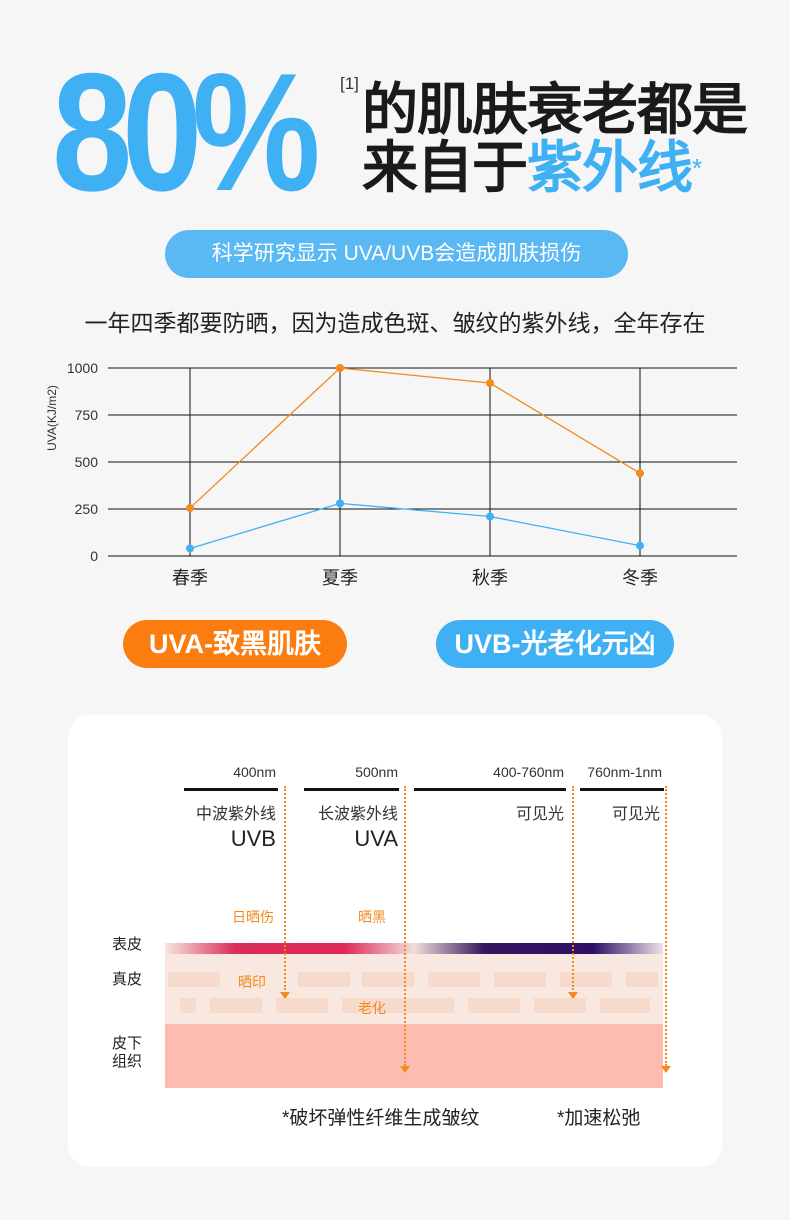 Image resolution: width=790 pixels, height=1220 pixels. I want to click on series-line-uva, so click(415, 438).